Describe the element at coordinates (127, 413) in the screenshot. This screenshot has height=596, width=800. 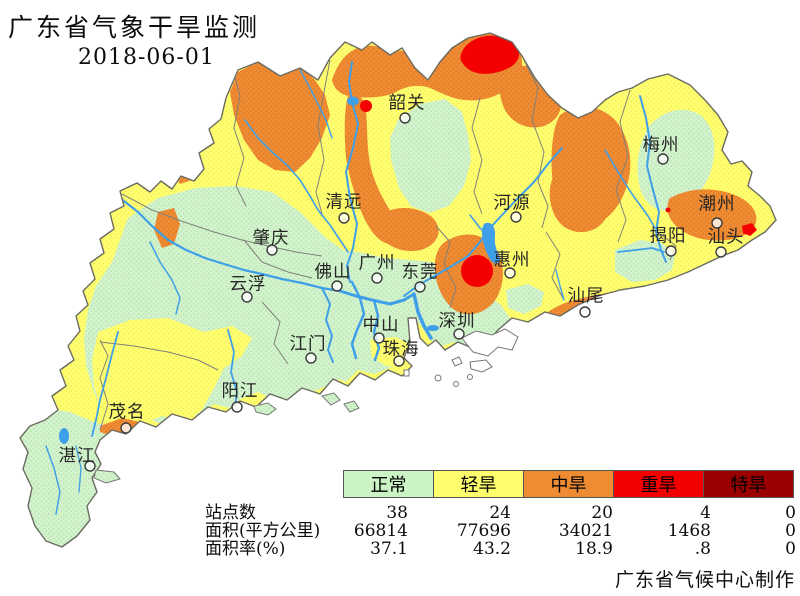
I see `city-label: 茂名` at that location.